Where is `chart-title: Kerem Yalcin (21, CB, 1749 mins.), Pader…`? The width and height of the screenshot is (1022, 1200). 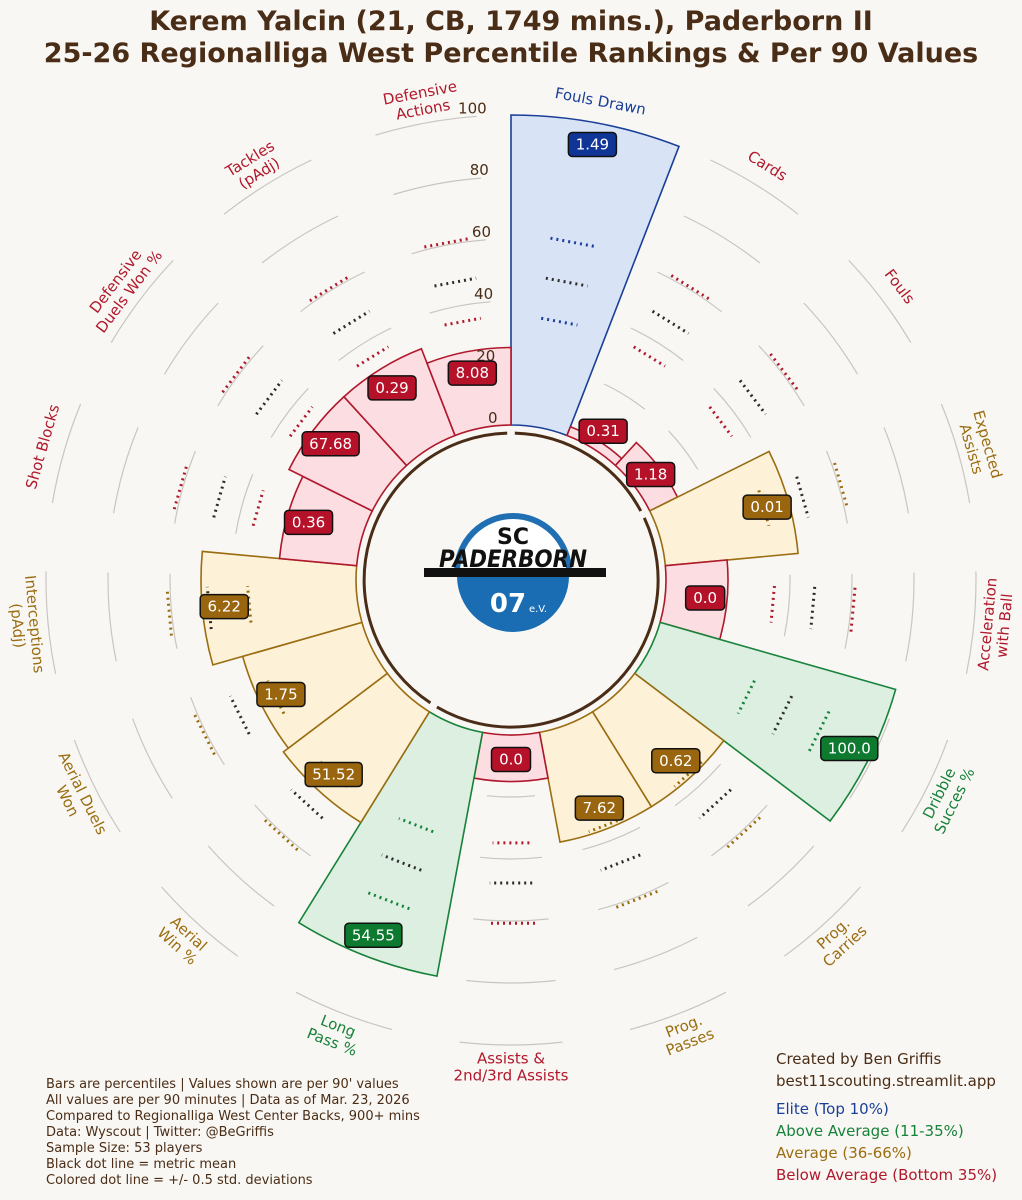 chart-title: Kerem Yalcin (21, CB, 1749 mins.), Pader… is located at coordinates (511, 38).